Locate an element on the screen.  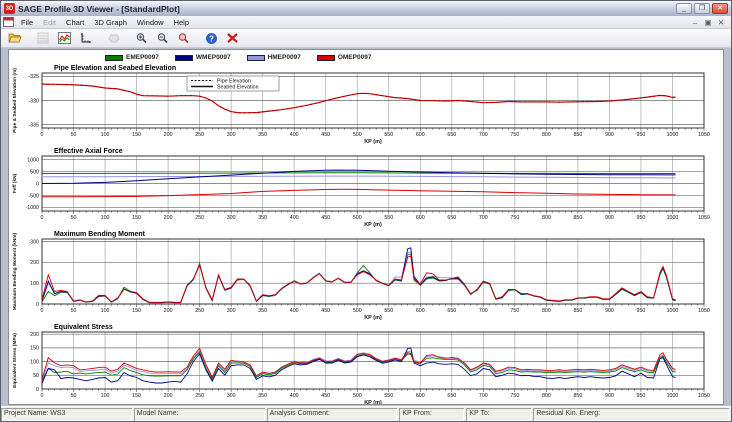
open-folder-button is located at coordinates (15, 38).